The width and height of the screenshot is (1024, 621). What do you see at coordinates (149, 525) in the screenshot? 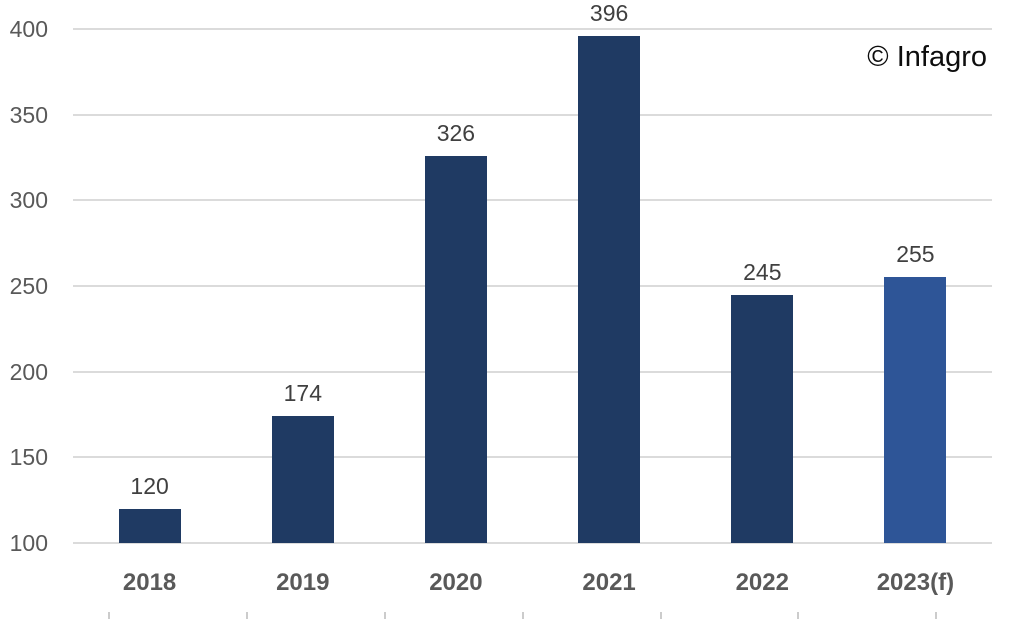
I see `bar-2018` at bounding box center [149, 525].